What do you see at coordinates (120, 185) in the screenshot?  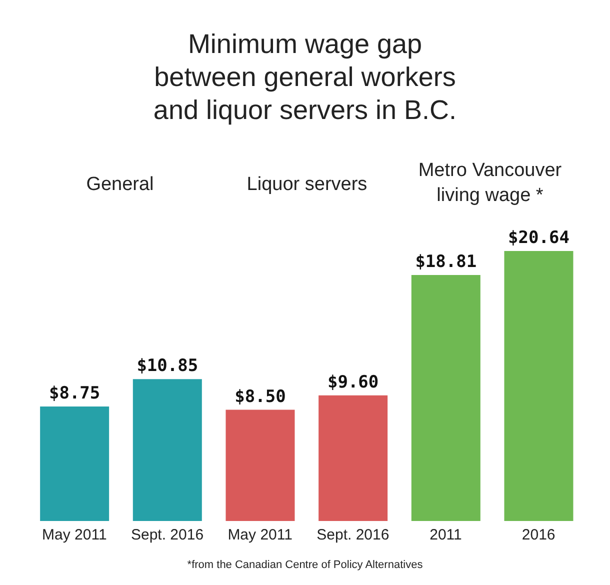 I see `text: General` at bounding box center [120, 185].